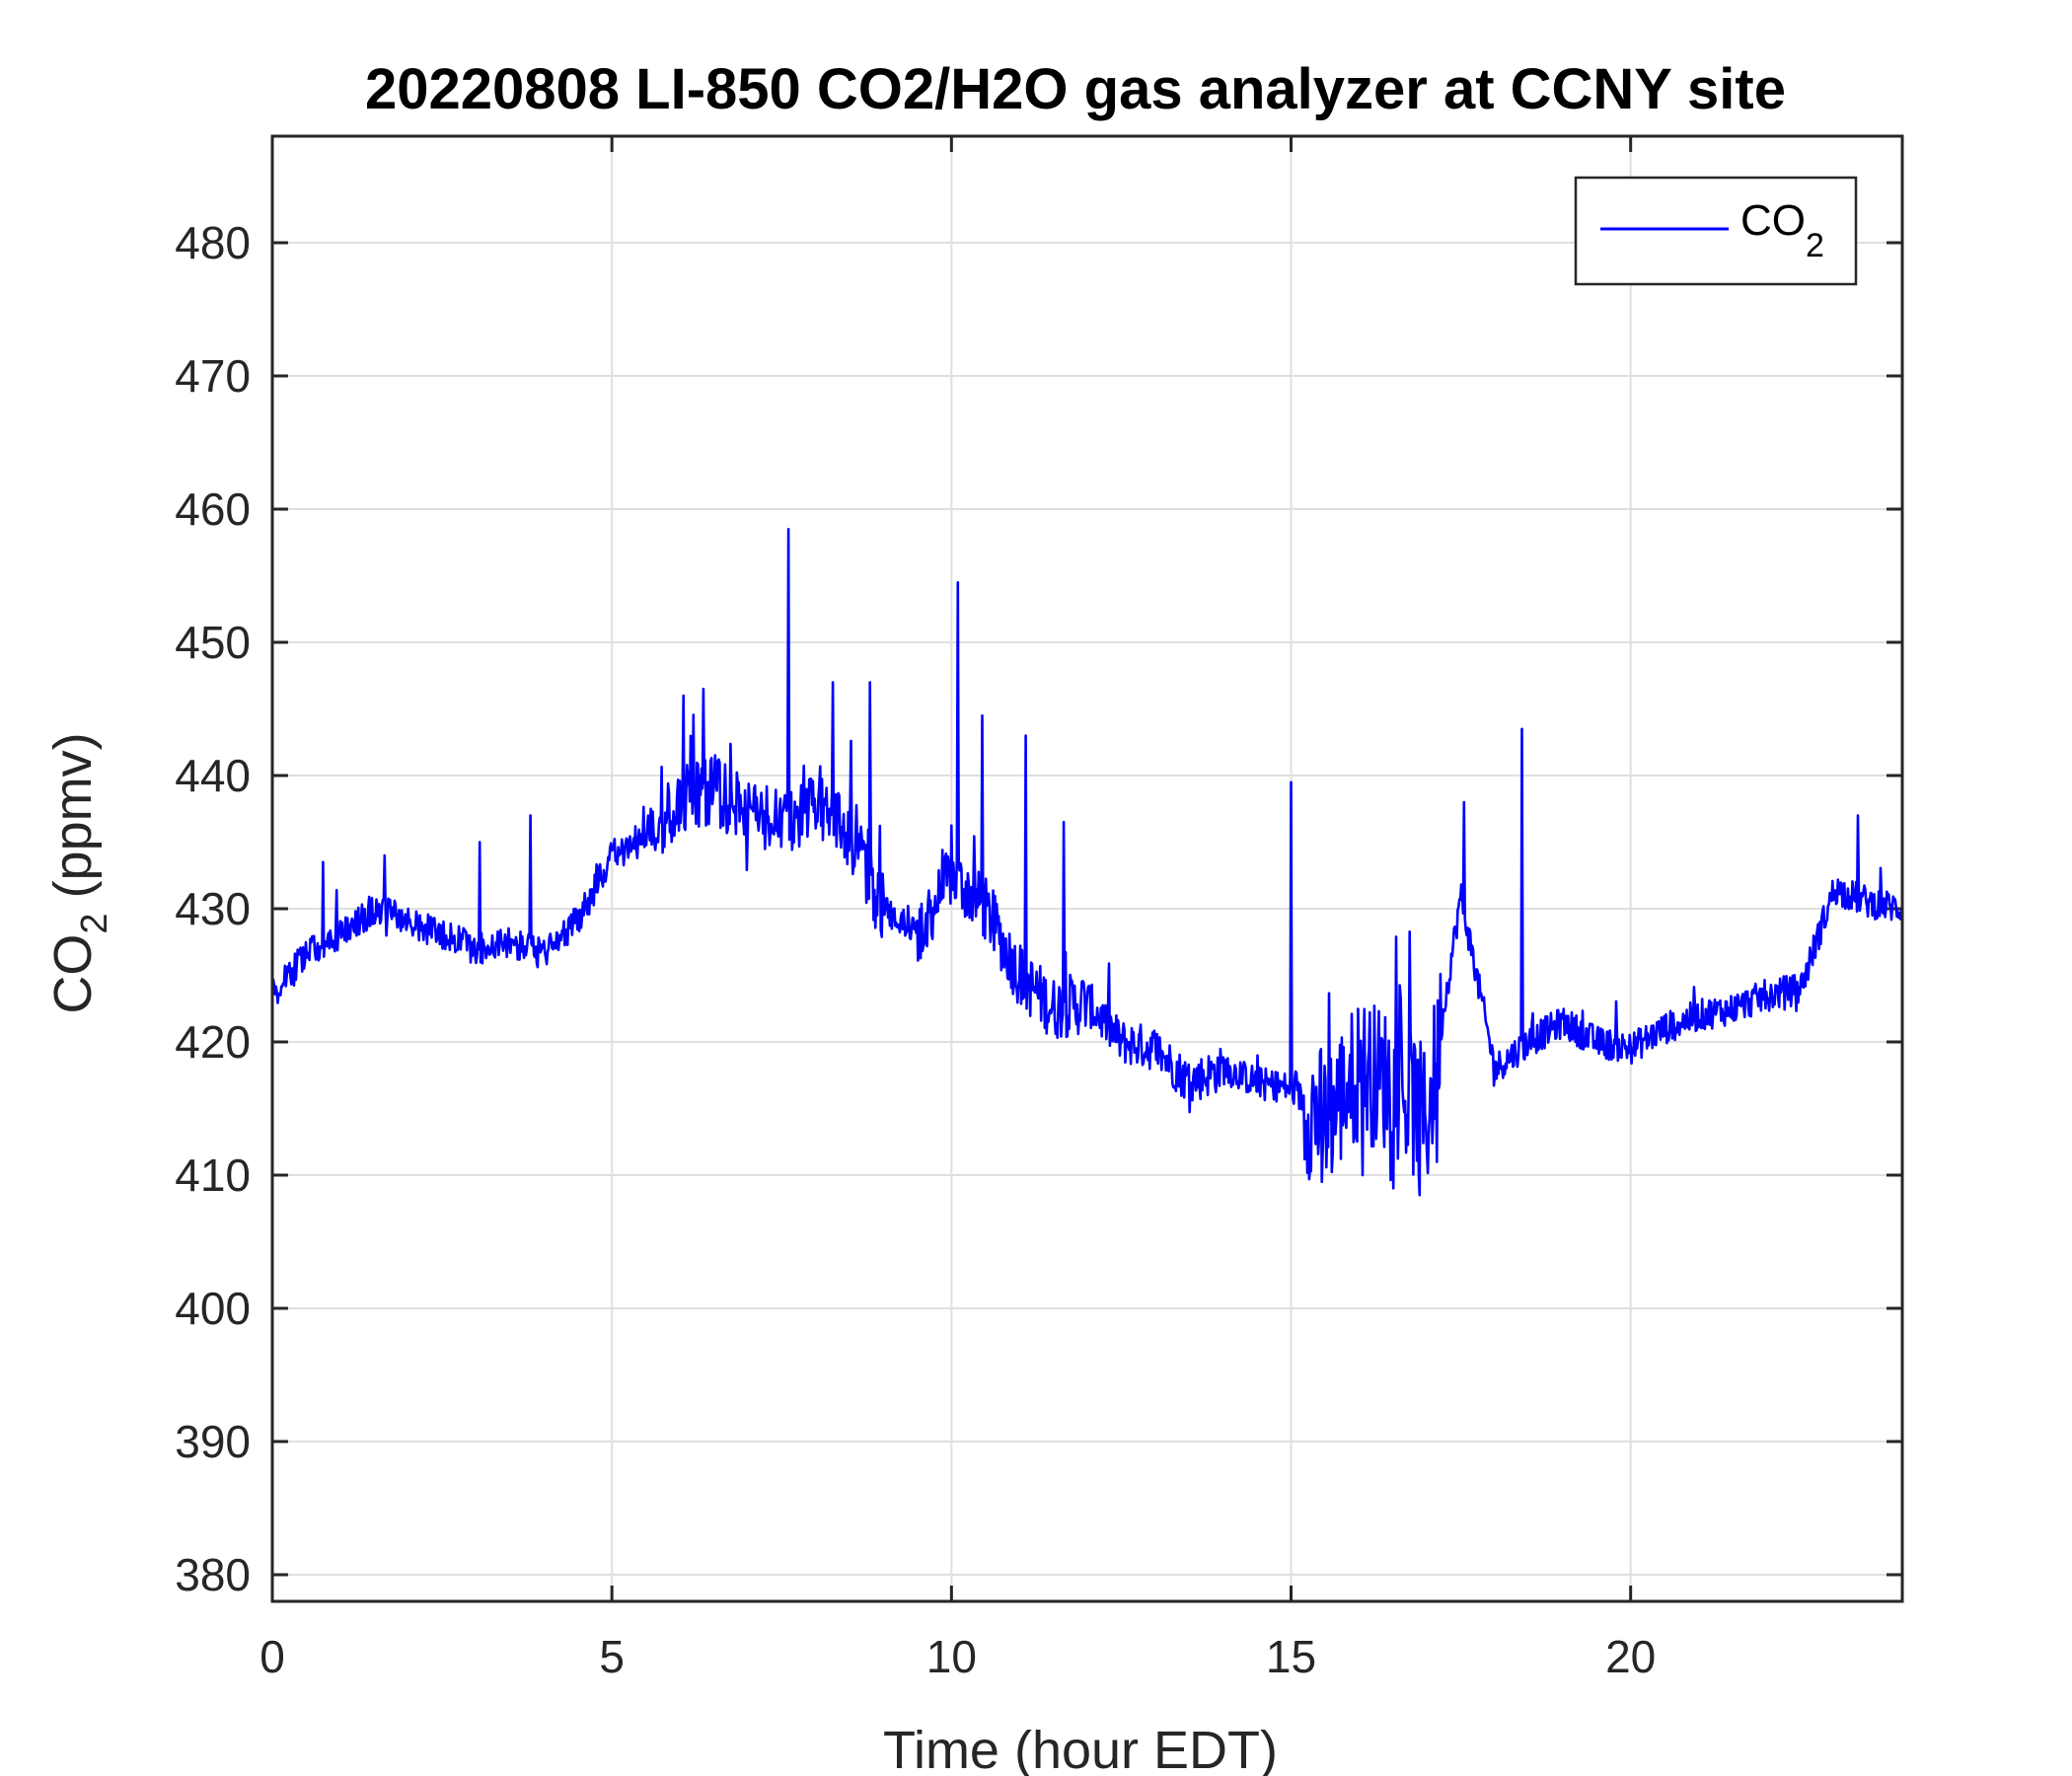  Describe the element at coordinates (213, 776) in the screenshot. I see `y-tick-label: 440` at that location.